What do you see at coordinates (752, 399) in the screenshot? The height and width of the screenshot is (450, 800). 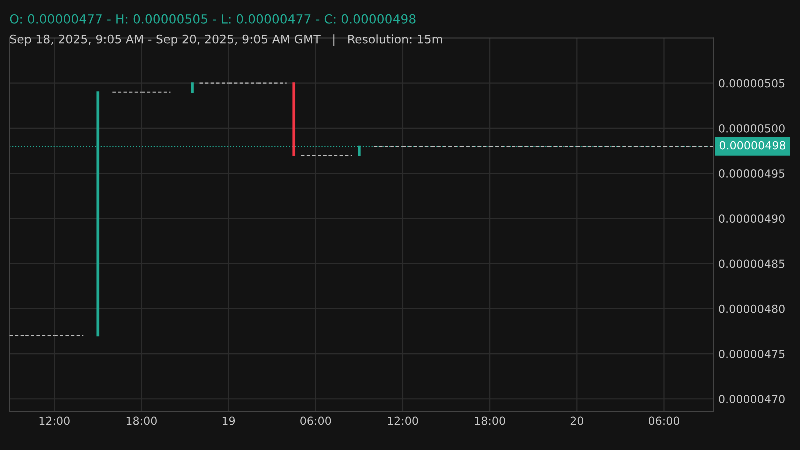 I see `y-tick-label: 0.00000470` at bounding box center [752, 399].